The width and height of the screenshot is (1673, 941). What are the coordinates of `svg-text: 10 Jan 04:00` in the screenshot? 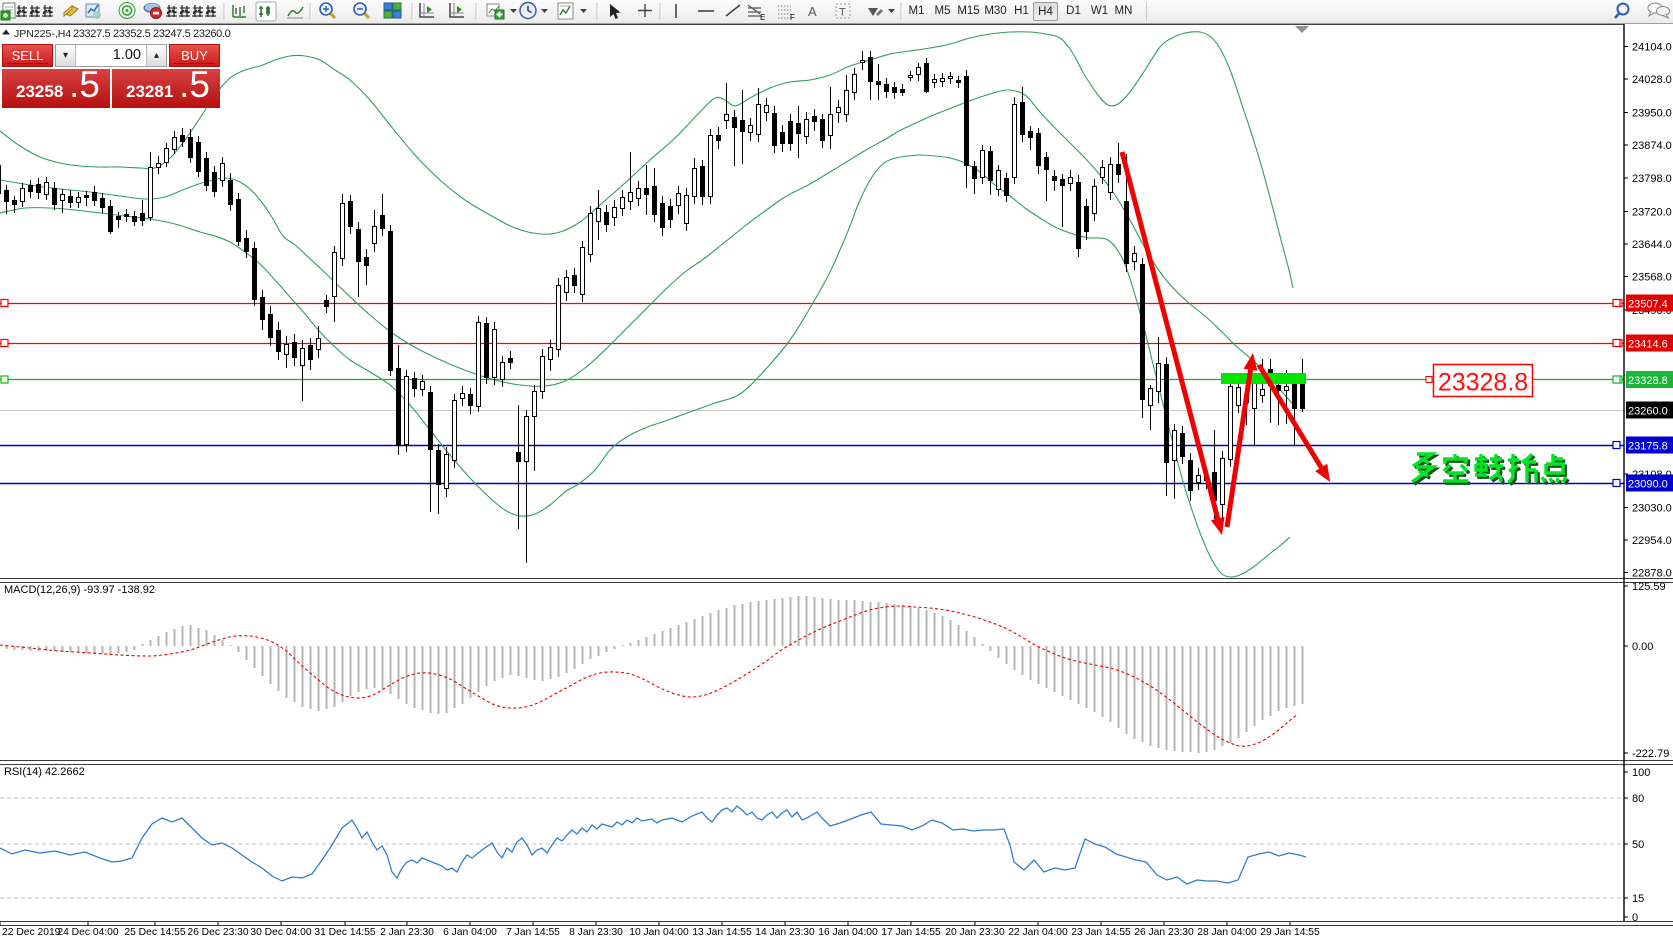 It's located at (659, 932).